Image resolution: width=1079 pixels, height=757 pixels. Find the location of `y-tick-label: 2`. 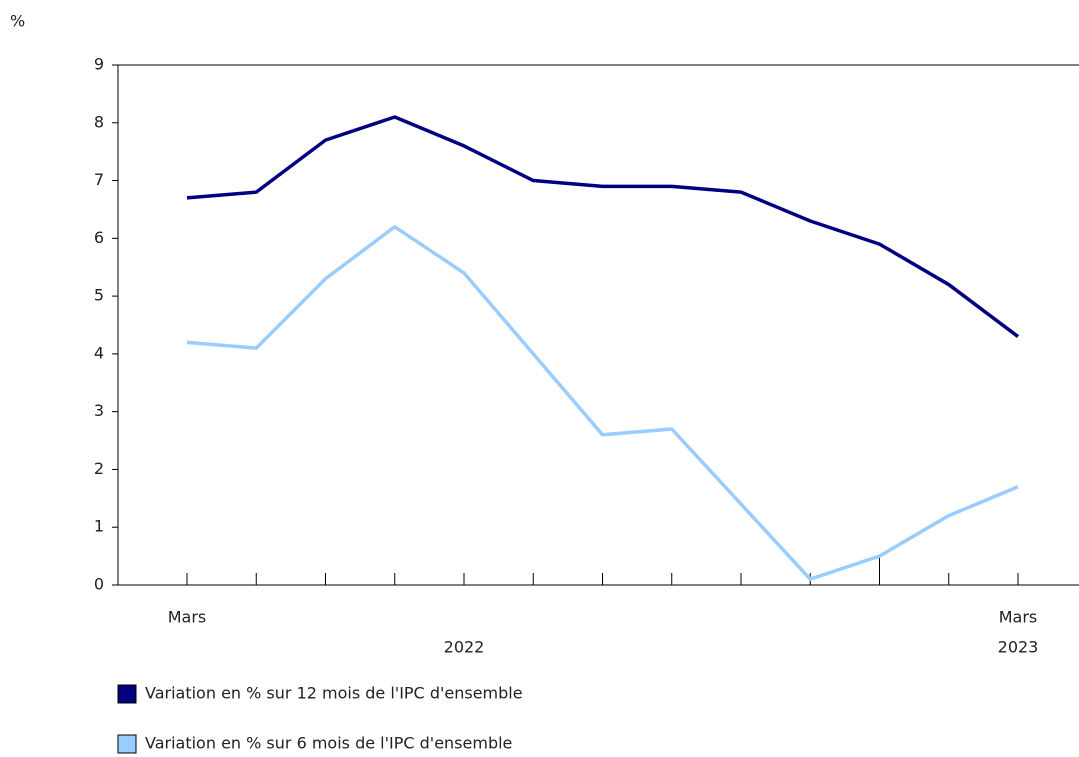

y-tick-label: 2 is located at coordinates (99, 468).